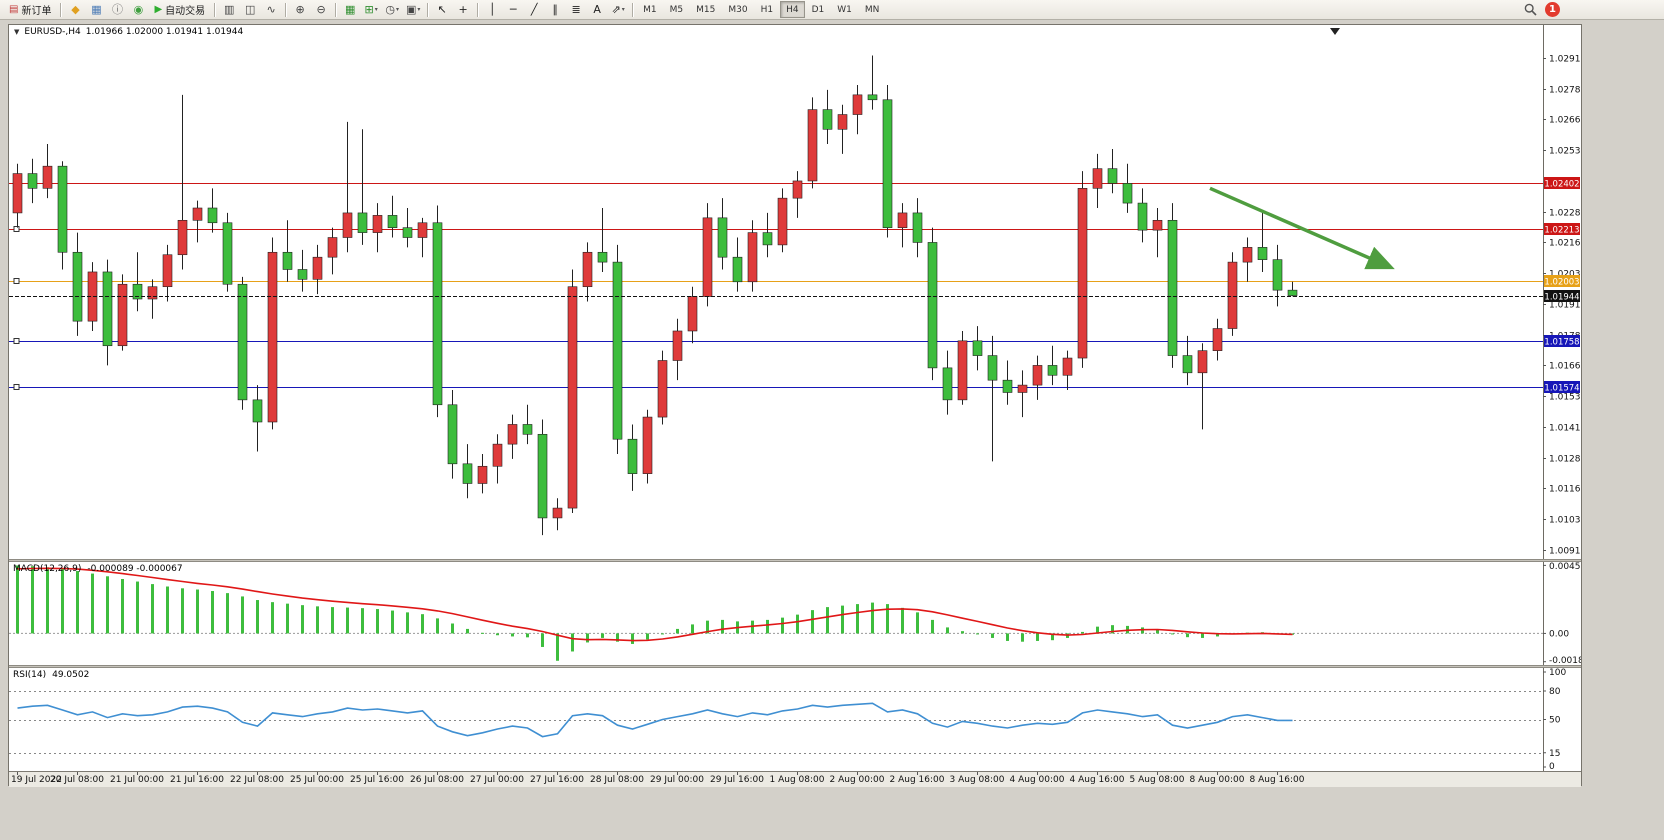 Image resolution: width=1664 pixels, height=840 pixels. I want to click on timeframe-m5-button: M5, so click(676, 9).